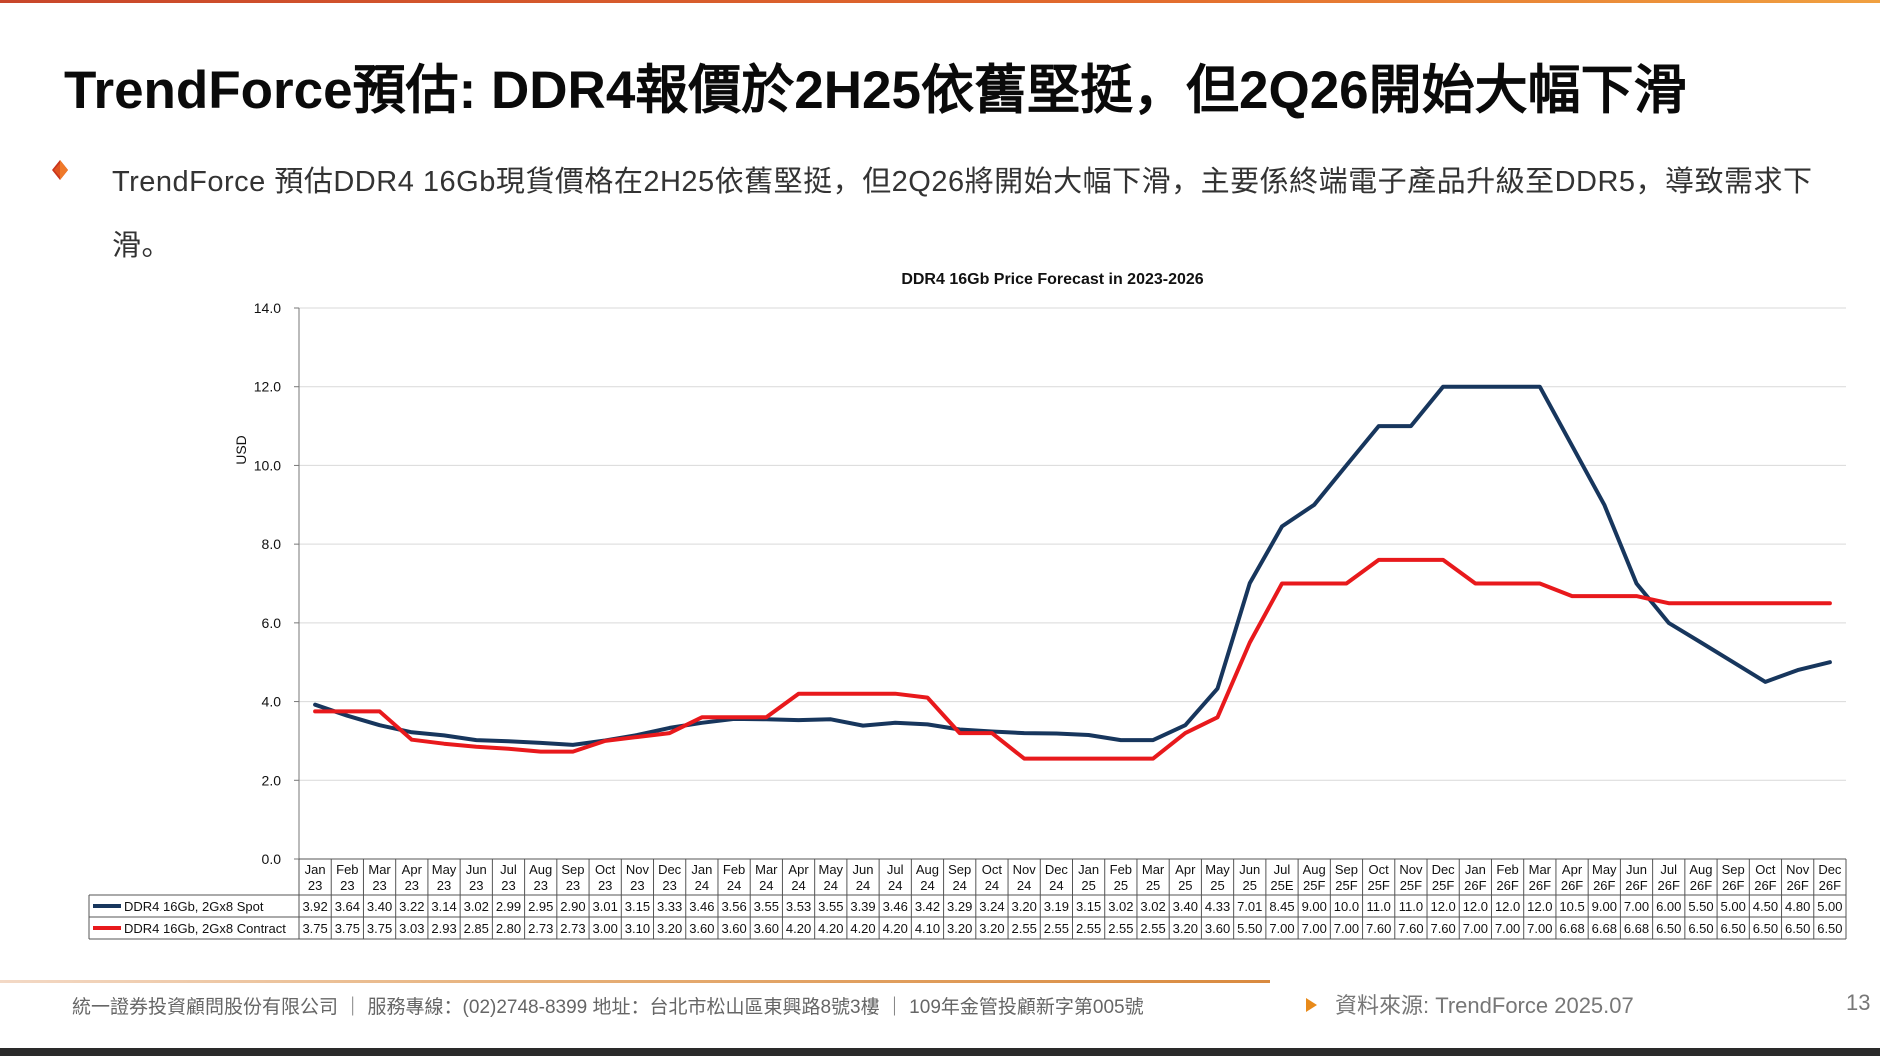 This screenshot has width=1880, height=1056. Describe the element at coordinates (572, 906) in the screenshot. I see `data-label: 2.90` at that location.